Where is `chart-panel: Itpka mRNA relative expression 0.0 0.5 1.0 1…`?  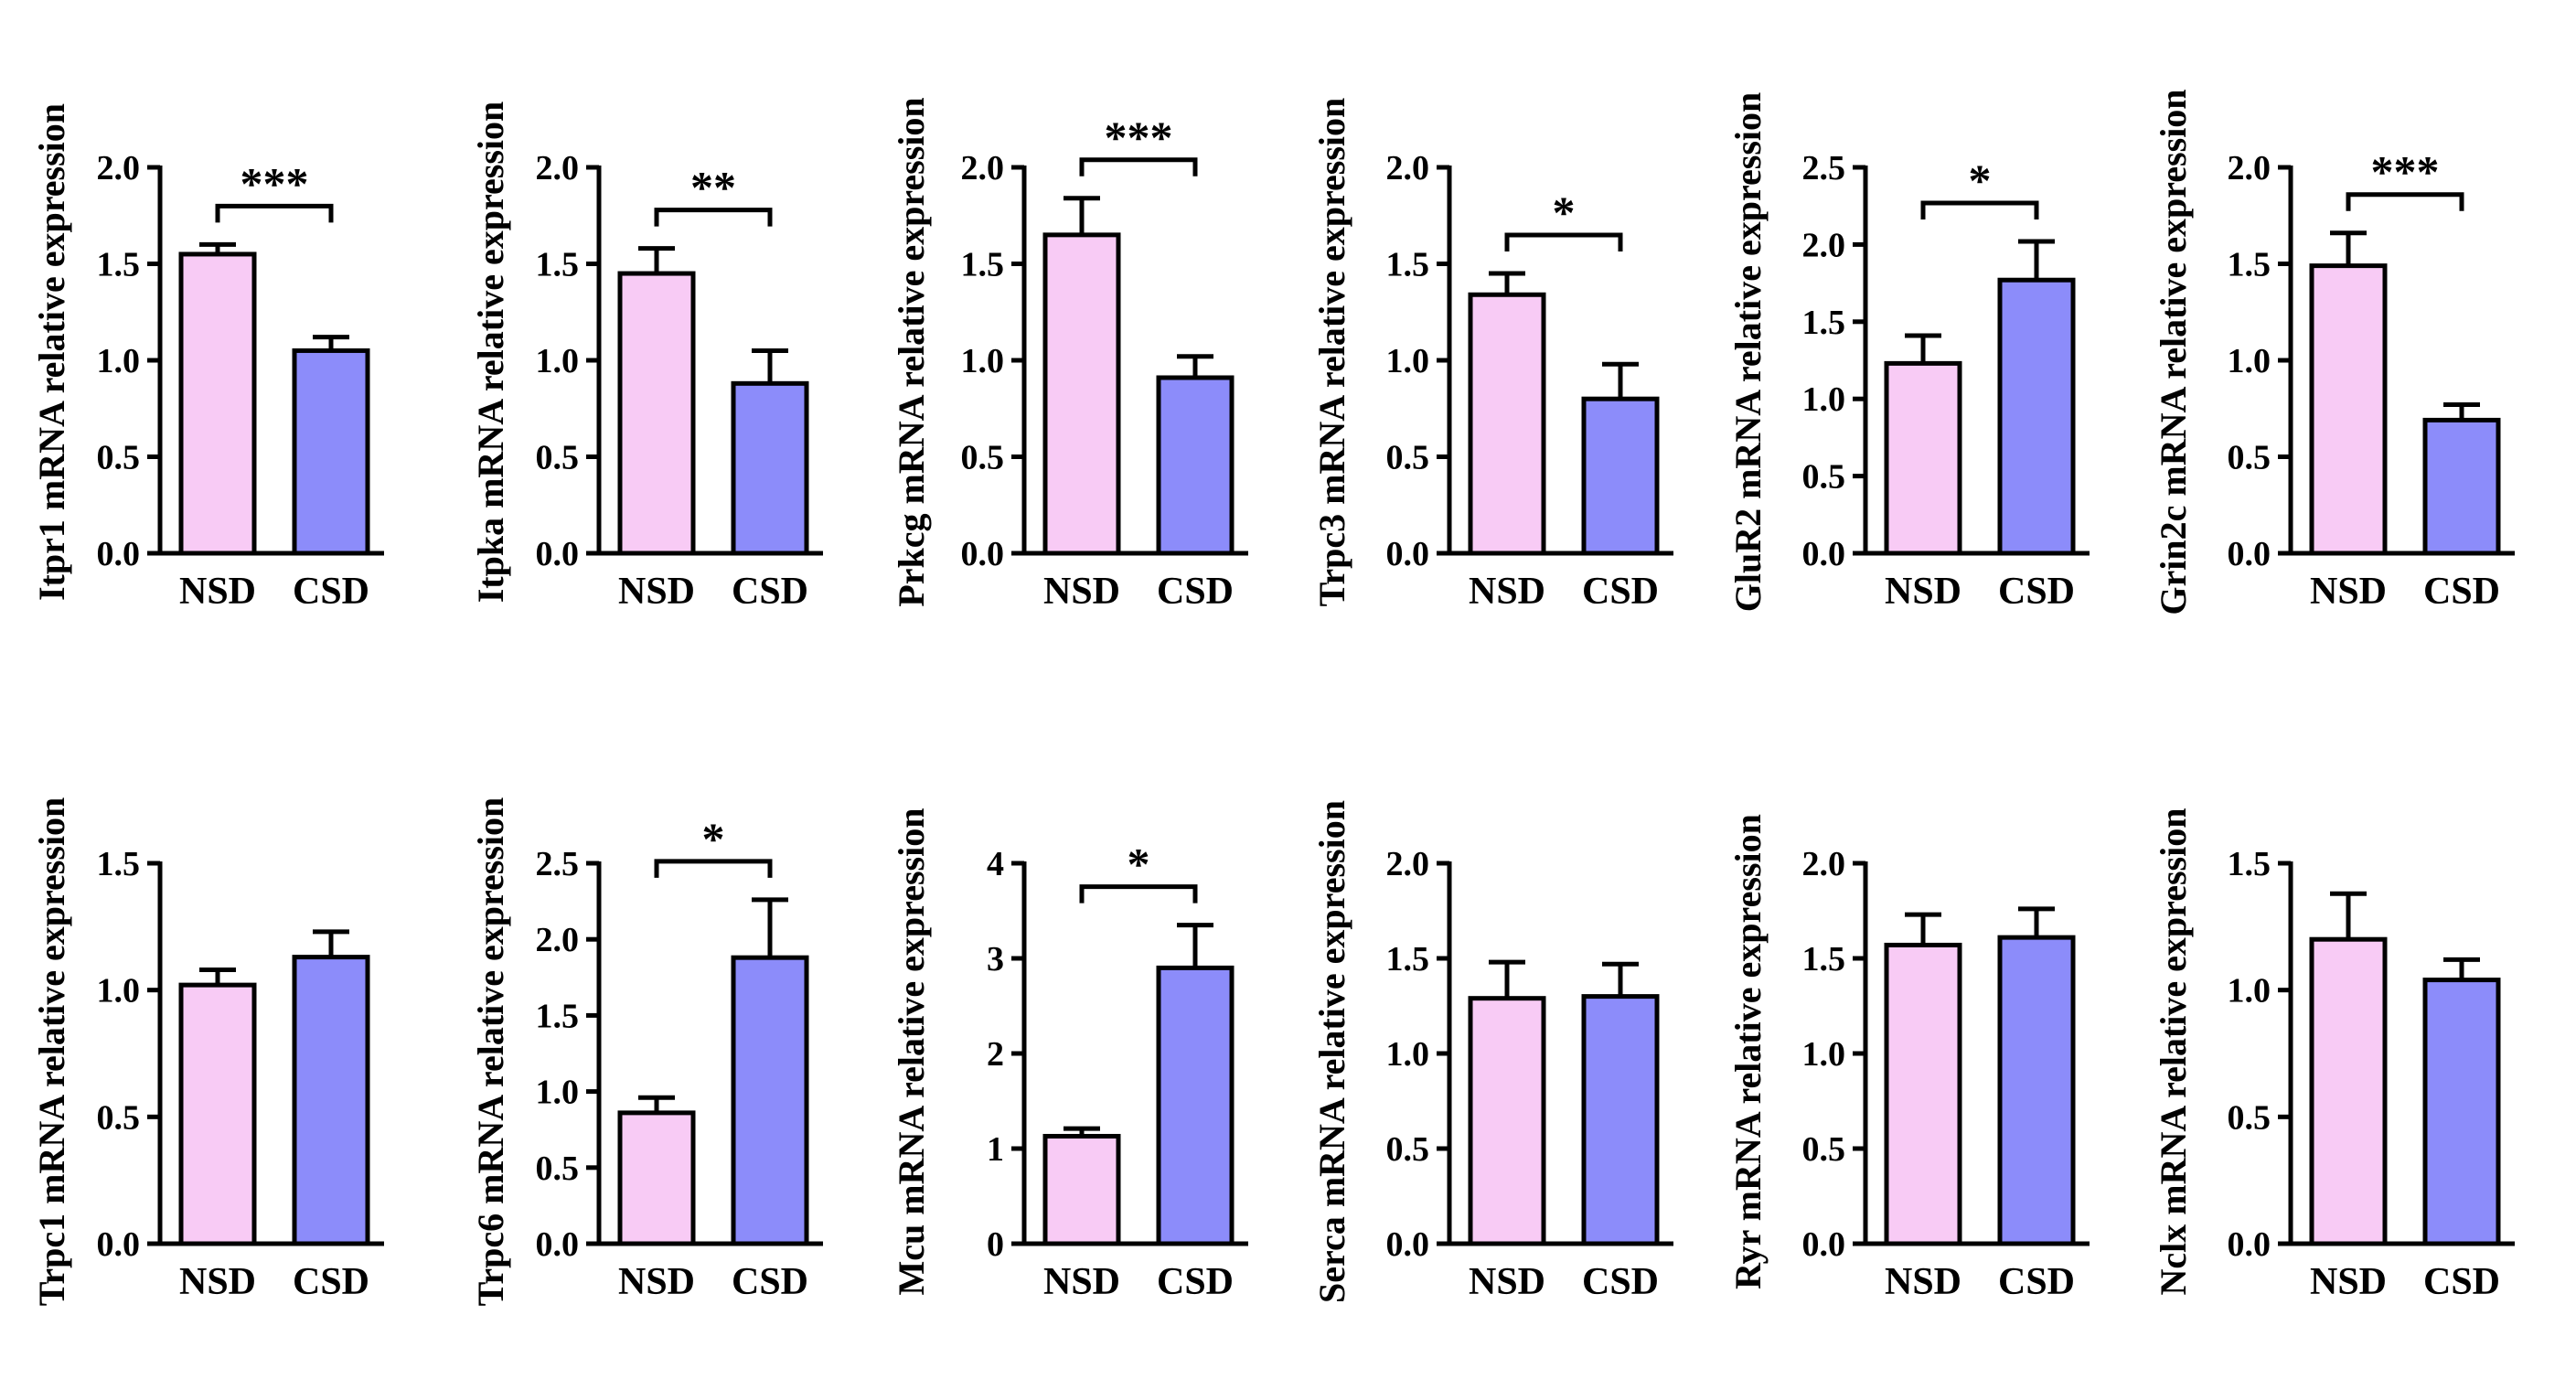
chart-panel: Itpka mRNA relative expression 0.0 0.5 1.0 1… is located at coordinates (646, 358).